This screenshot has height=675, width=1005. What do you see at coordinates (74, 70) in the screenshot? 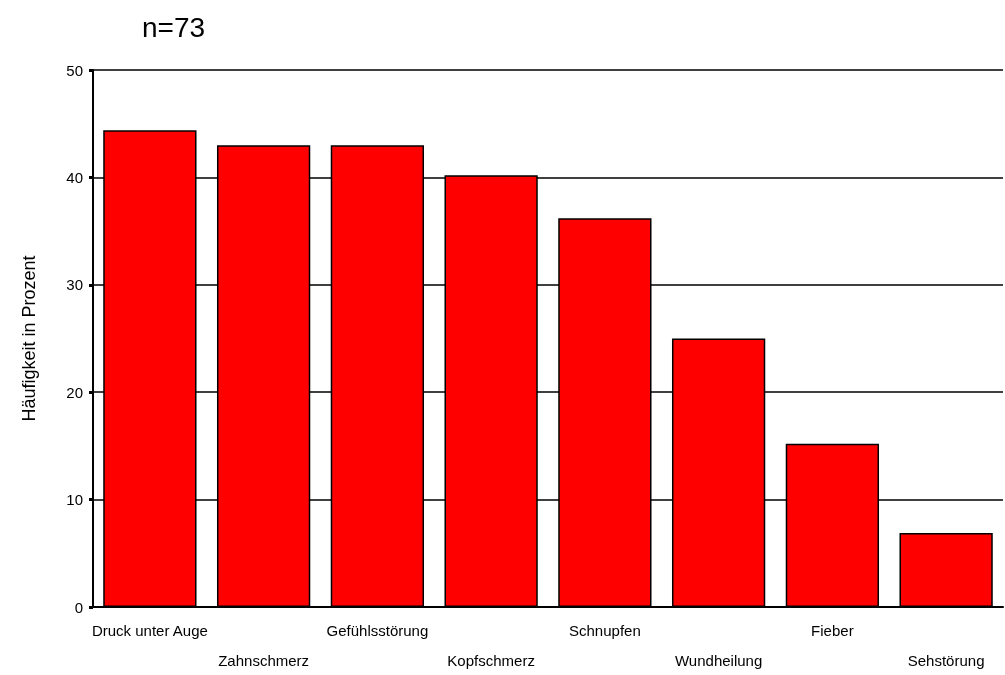
I see `y-tick-label: 50` at bounding box center [74, 70].